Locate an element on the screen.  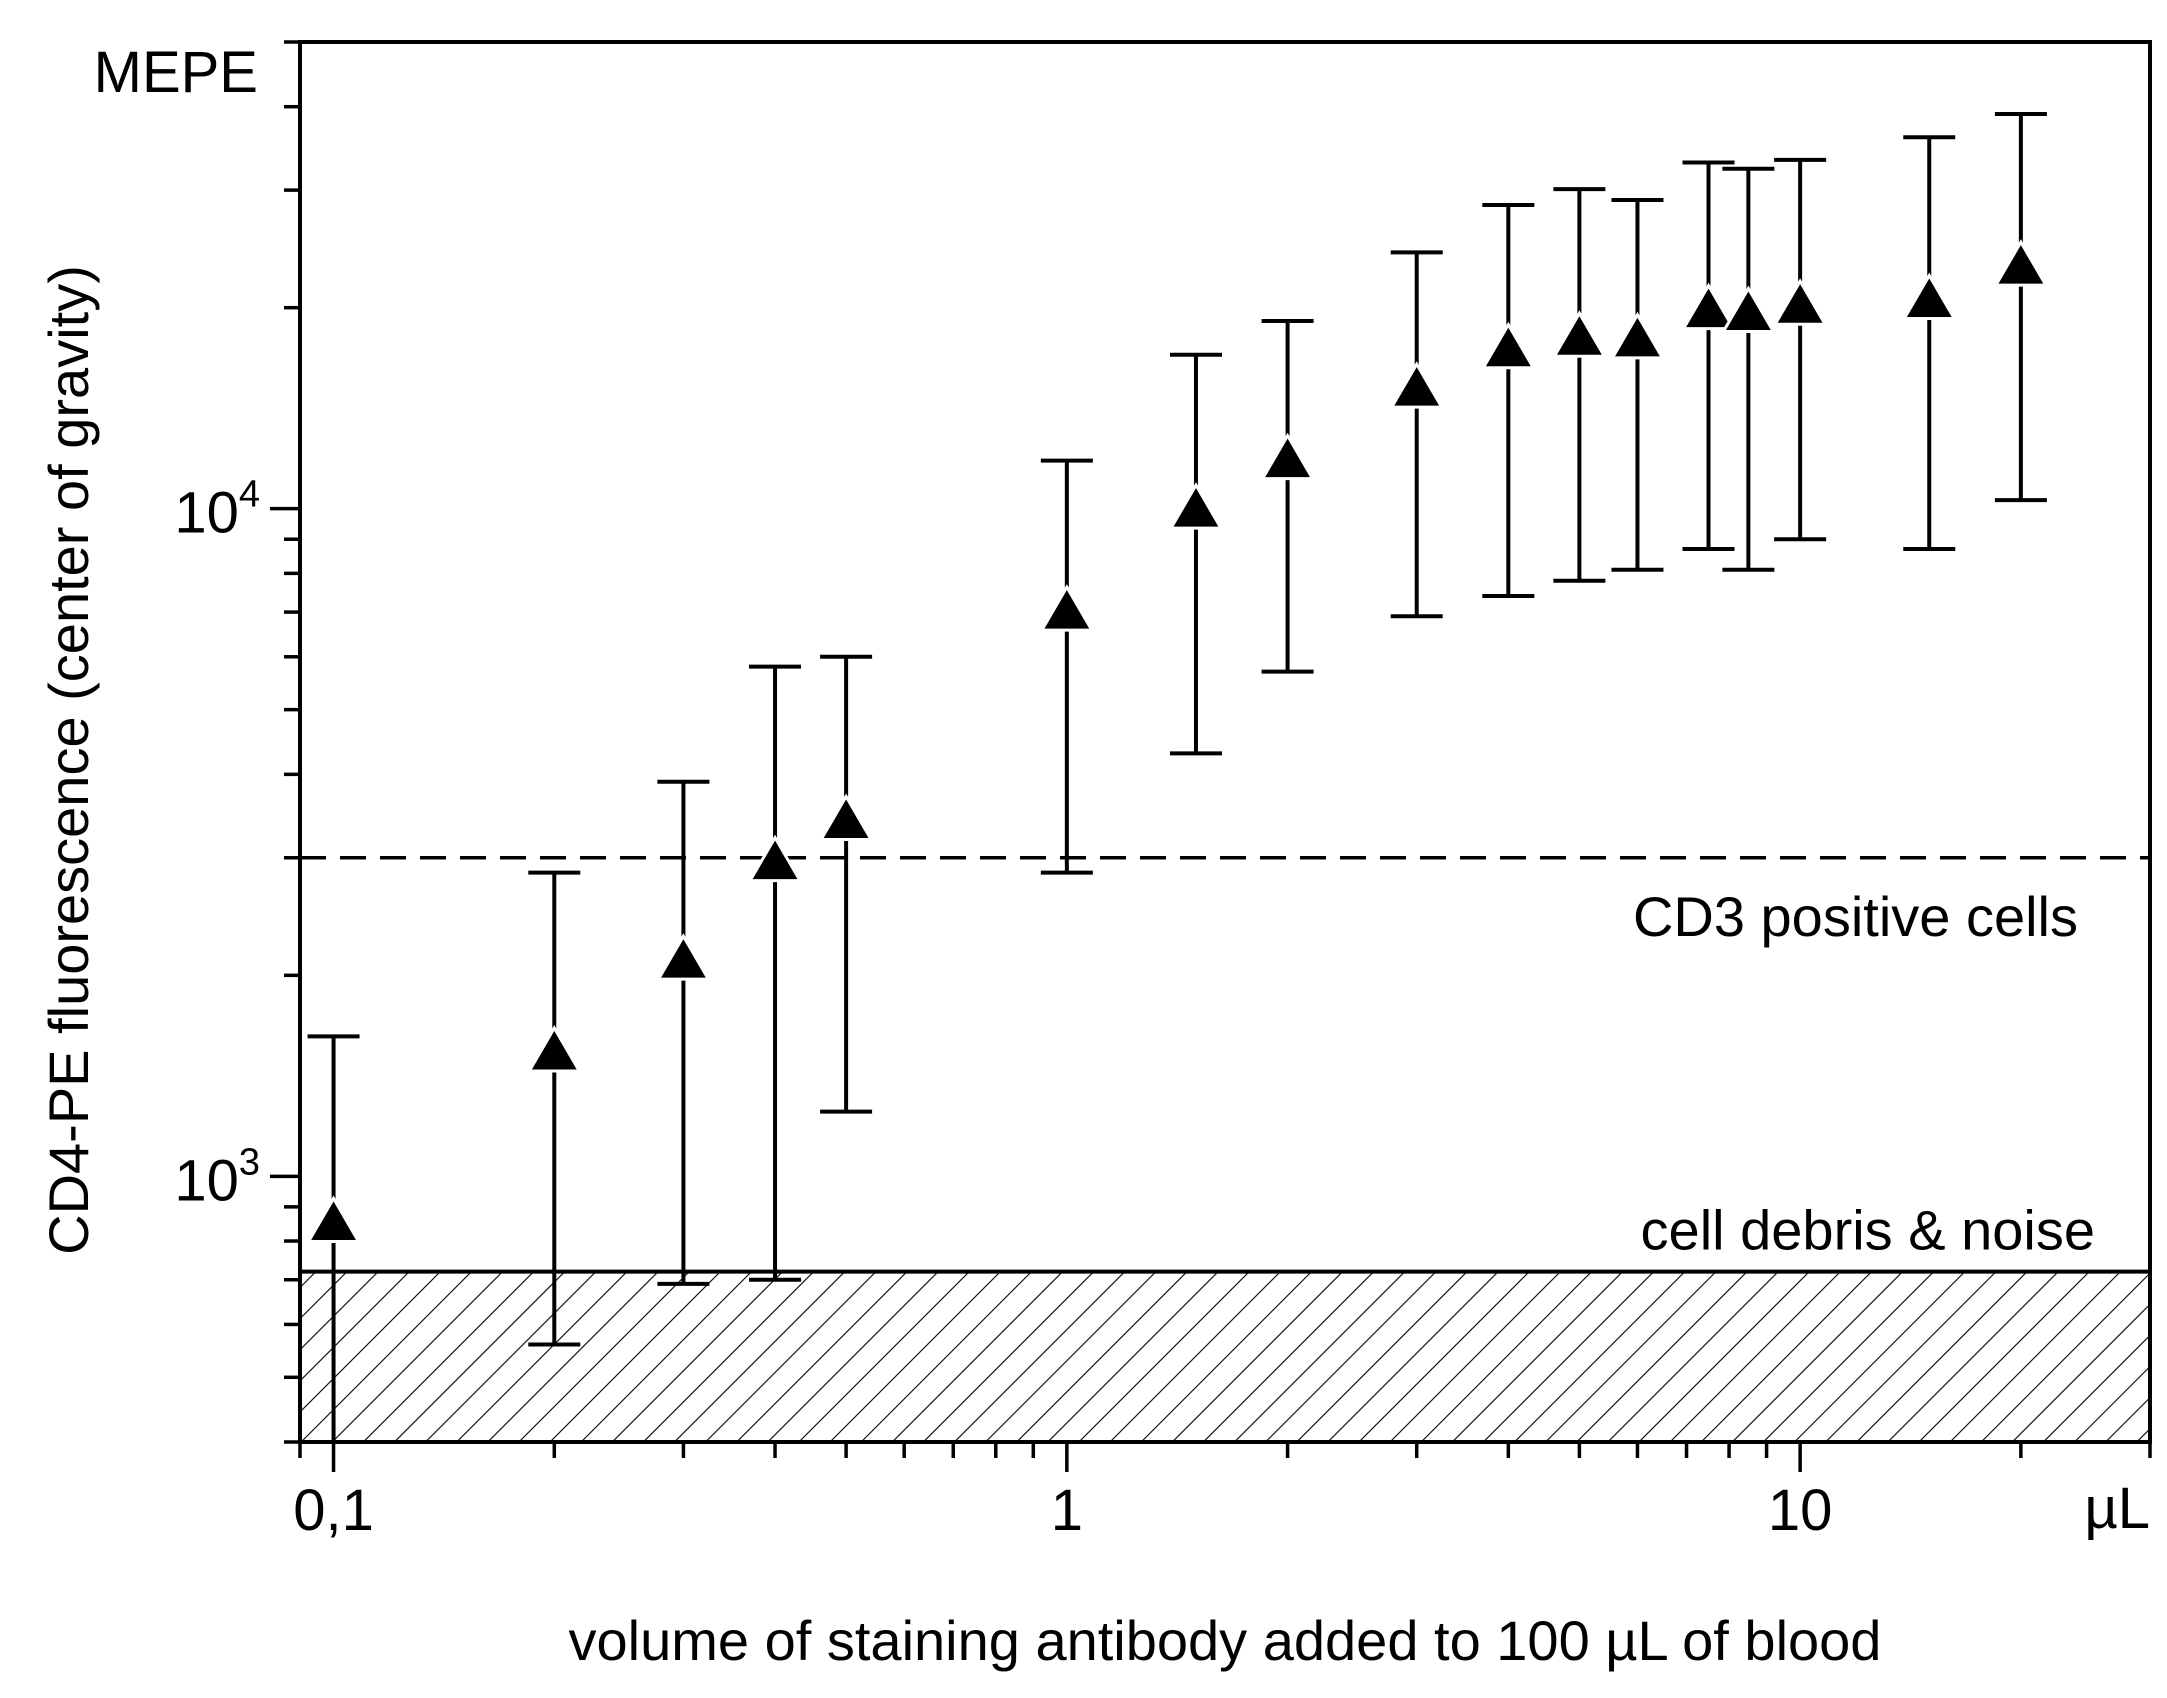
x-axis-ticks is located at coordinates (1225, 1457).